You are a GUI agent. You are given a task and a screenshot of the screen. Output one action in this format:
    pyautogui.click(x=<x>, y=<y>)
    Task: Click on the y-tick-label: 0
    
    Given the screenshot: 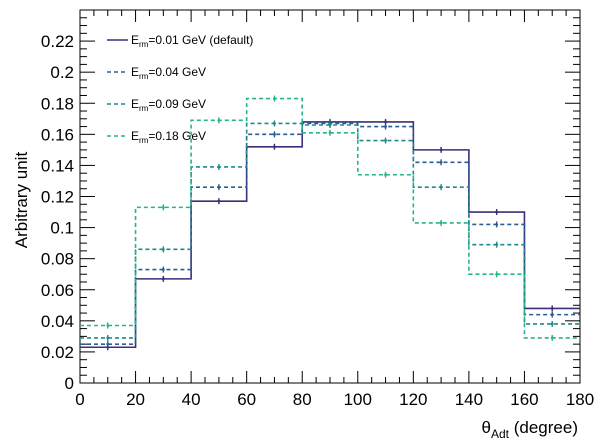 What is the action you would take?
    pyautogui.click(x=69, y=383)
    